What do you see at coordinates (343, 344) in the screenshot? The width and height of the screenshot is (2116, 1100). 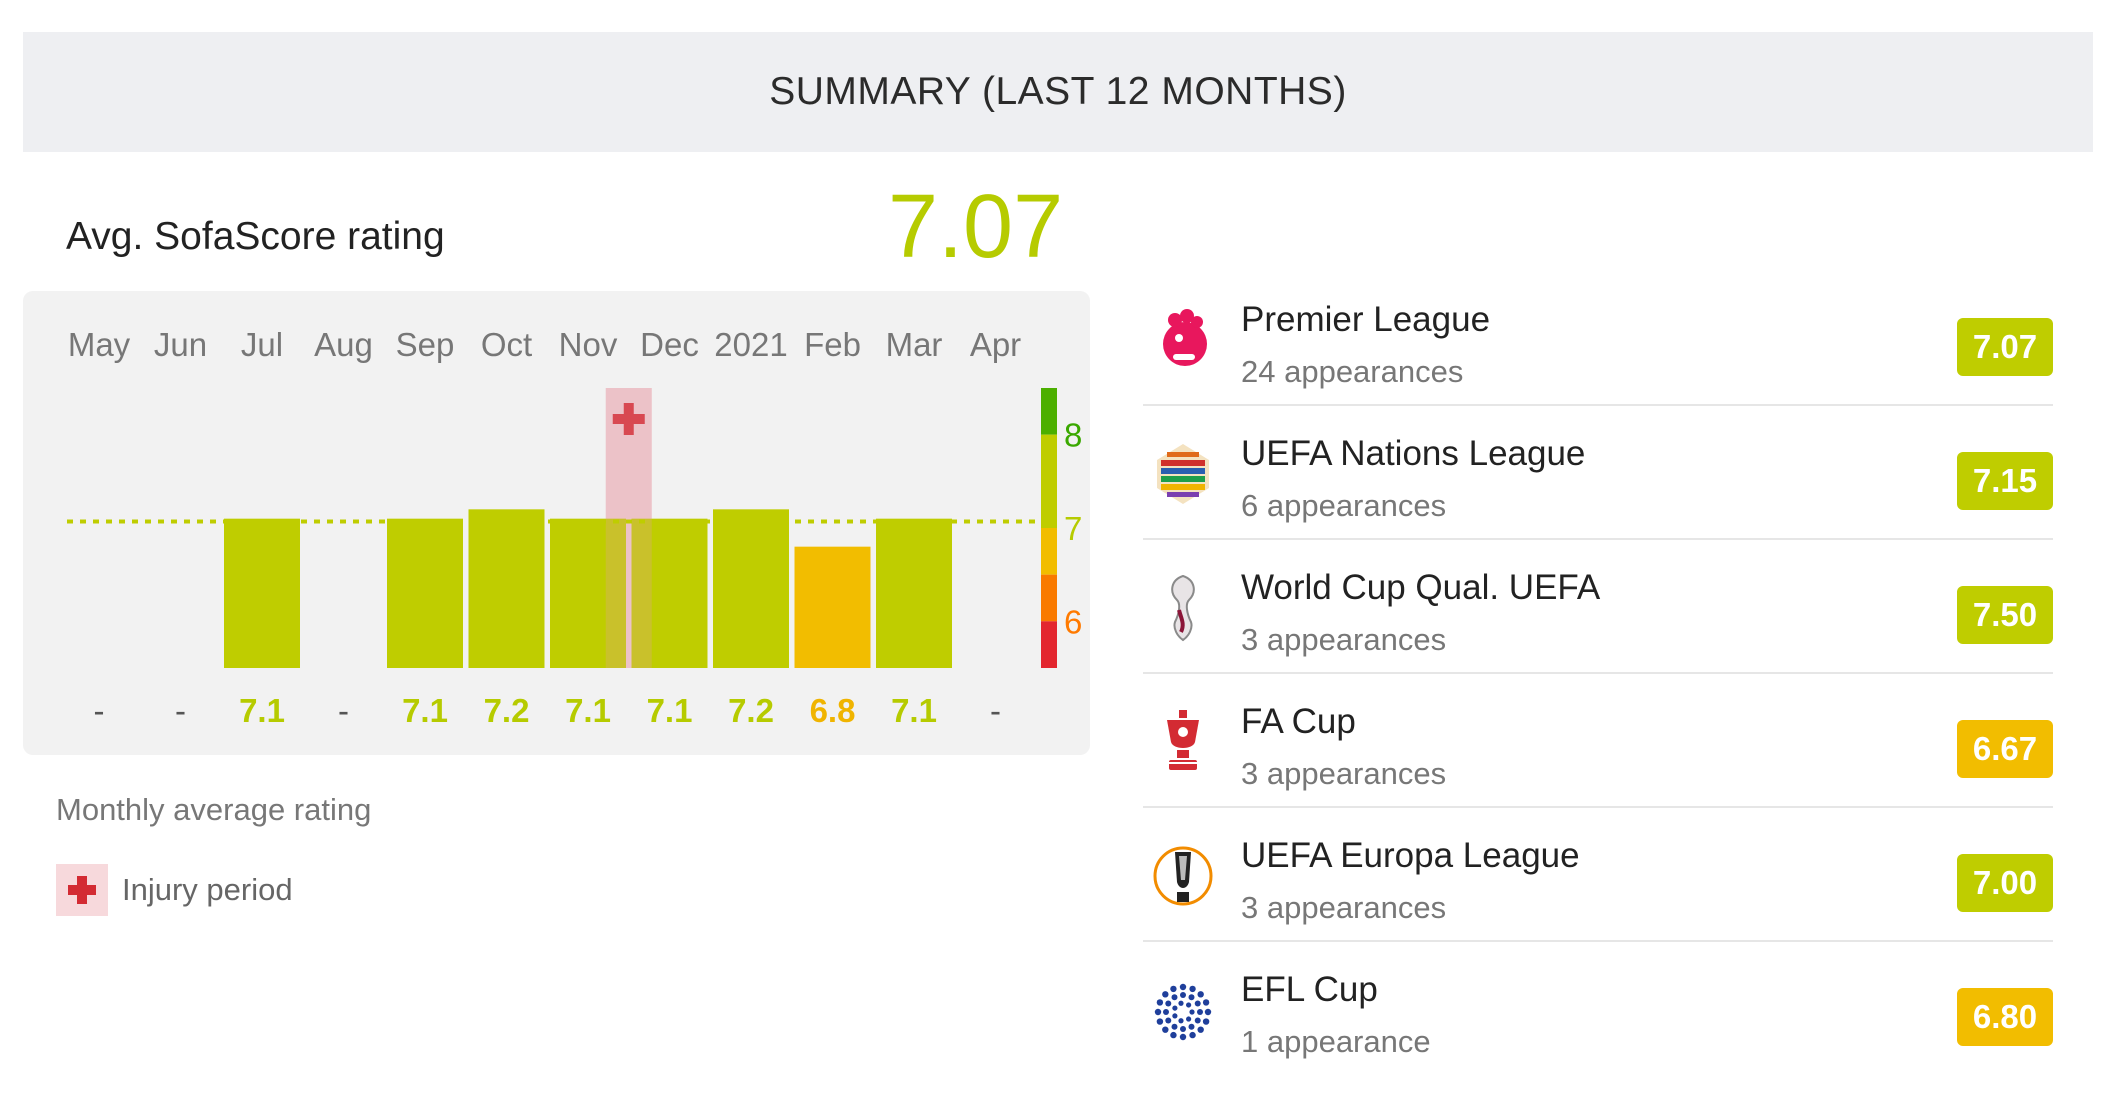 I see `month-label: Aug` at bounding box center [343, 344].